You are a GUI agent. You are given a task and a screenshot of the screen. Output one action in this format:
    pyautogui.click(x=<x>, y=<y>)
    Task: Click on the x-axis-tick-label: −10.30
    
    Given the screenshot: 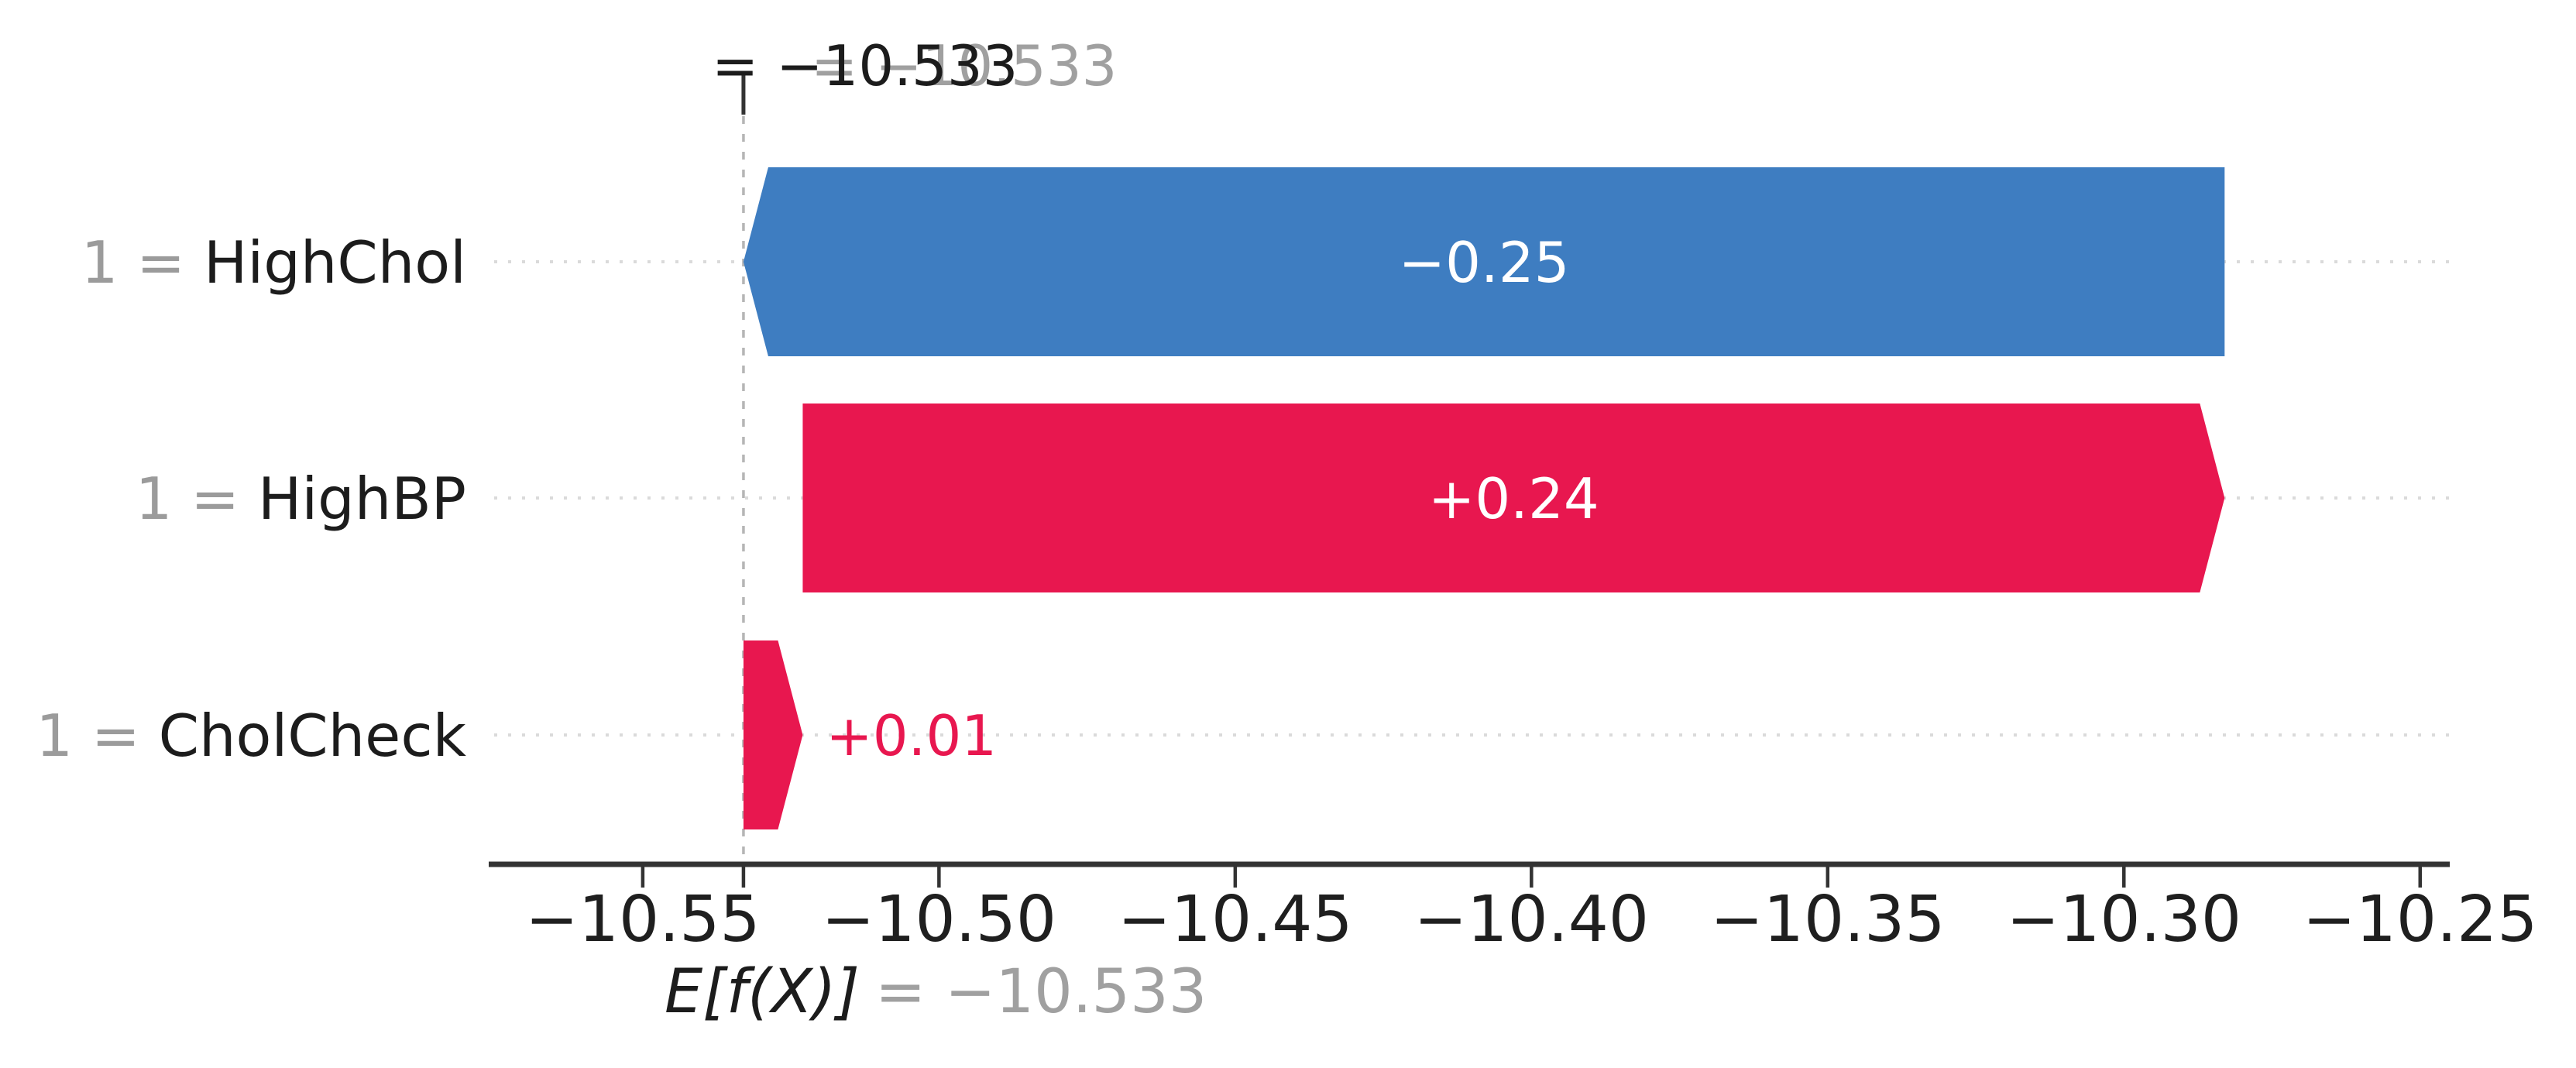 What is the action you would take?
    pyautogui.click(x=2124, y=920)
    